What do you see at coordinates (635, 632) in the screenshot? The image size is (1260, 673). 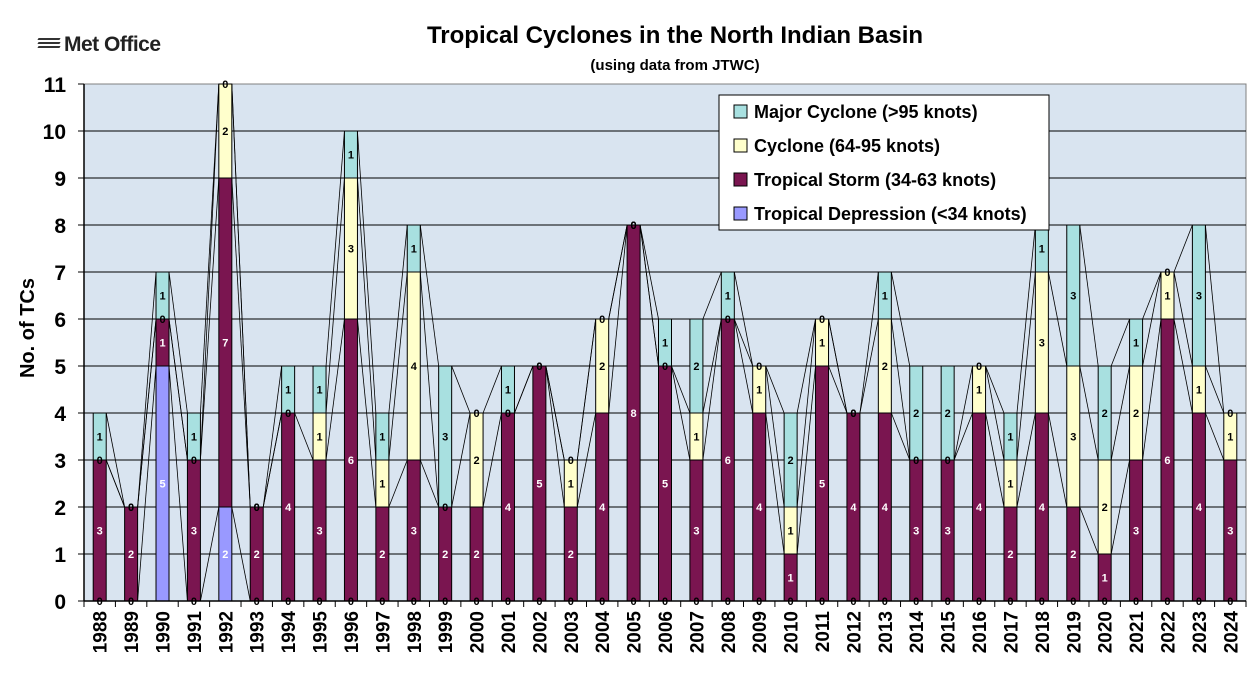 I see `x-tick-label: 2005` at bounding box center [635, 632].